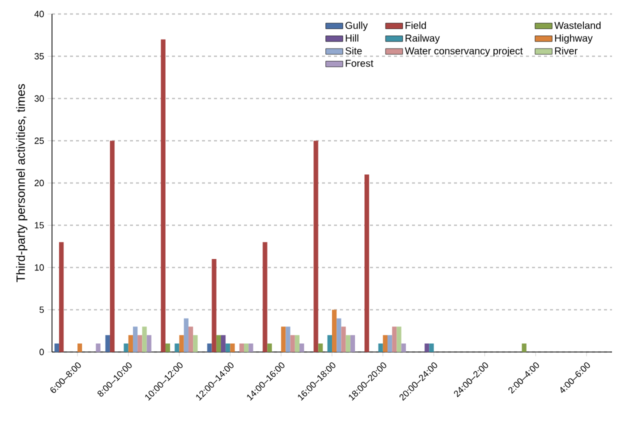 This screenshot has width=623, height=442. I want to click on legend-label: Gully, so click(357, 26).